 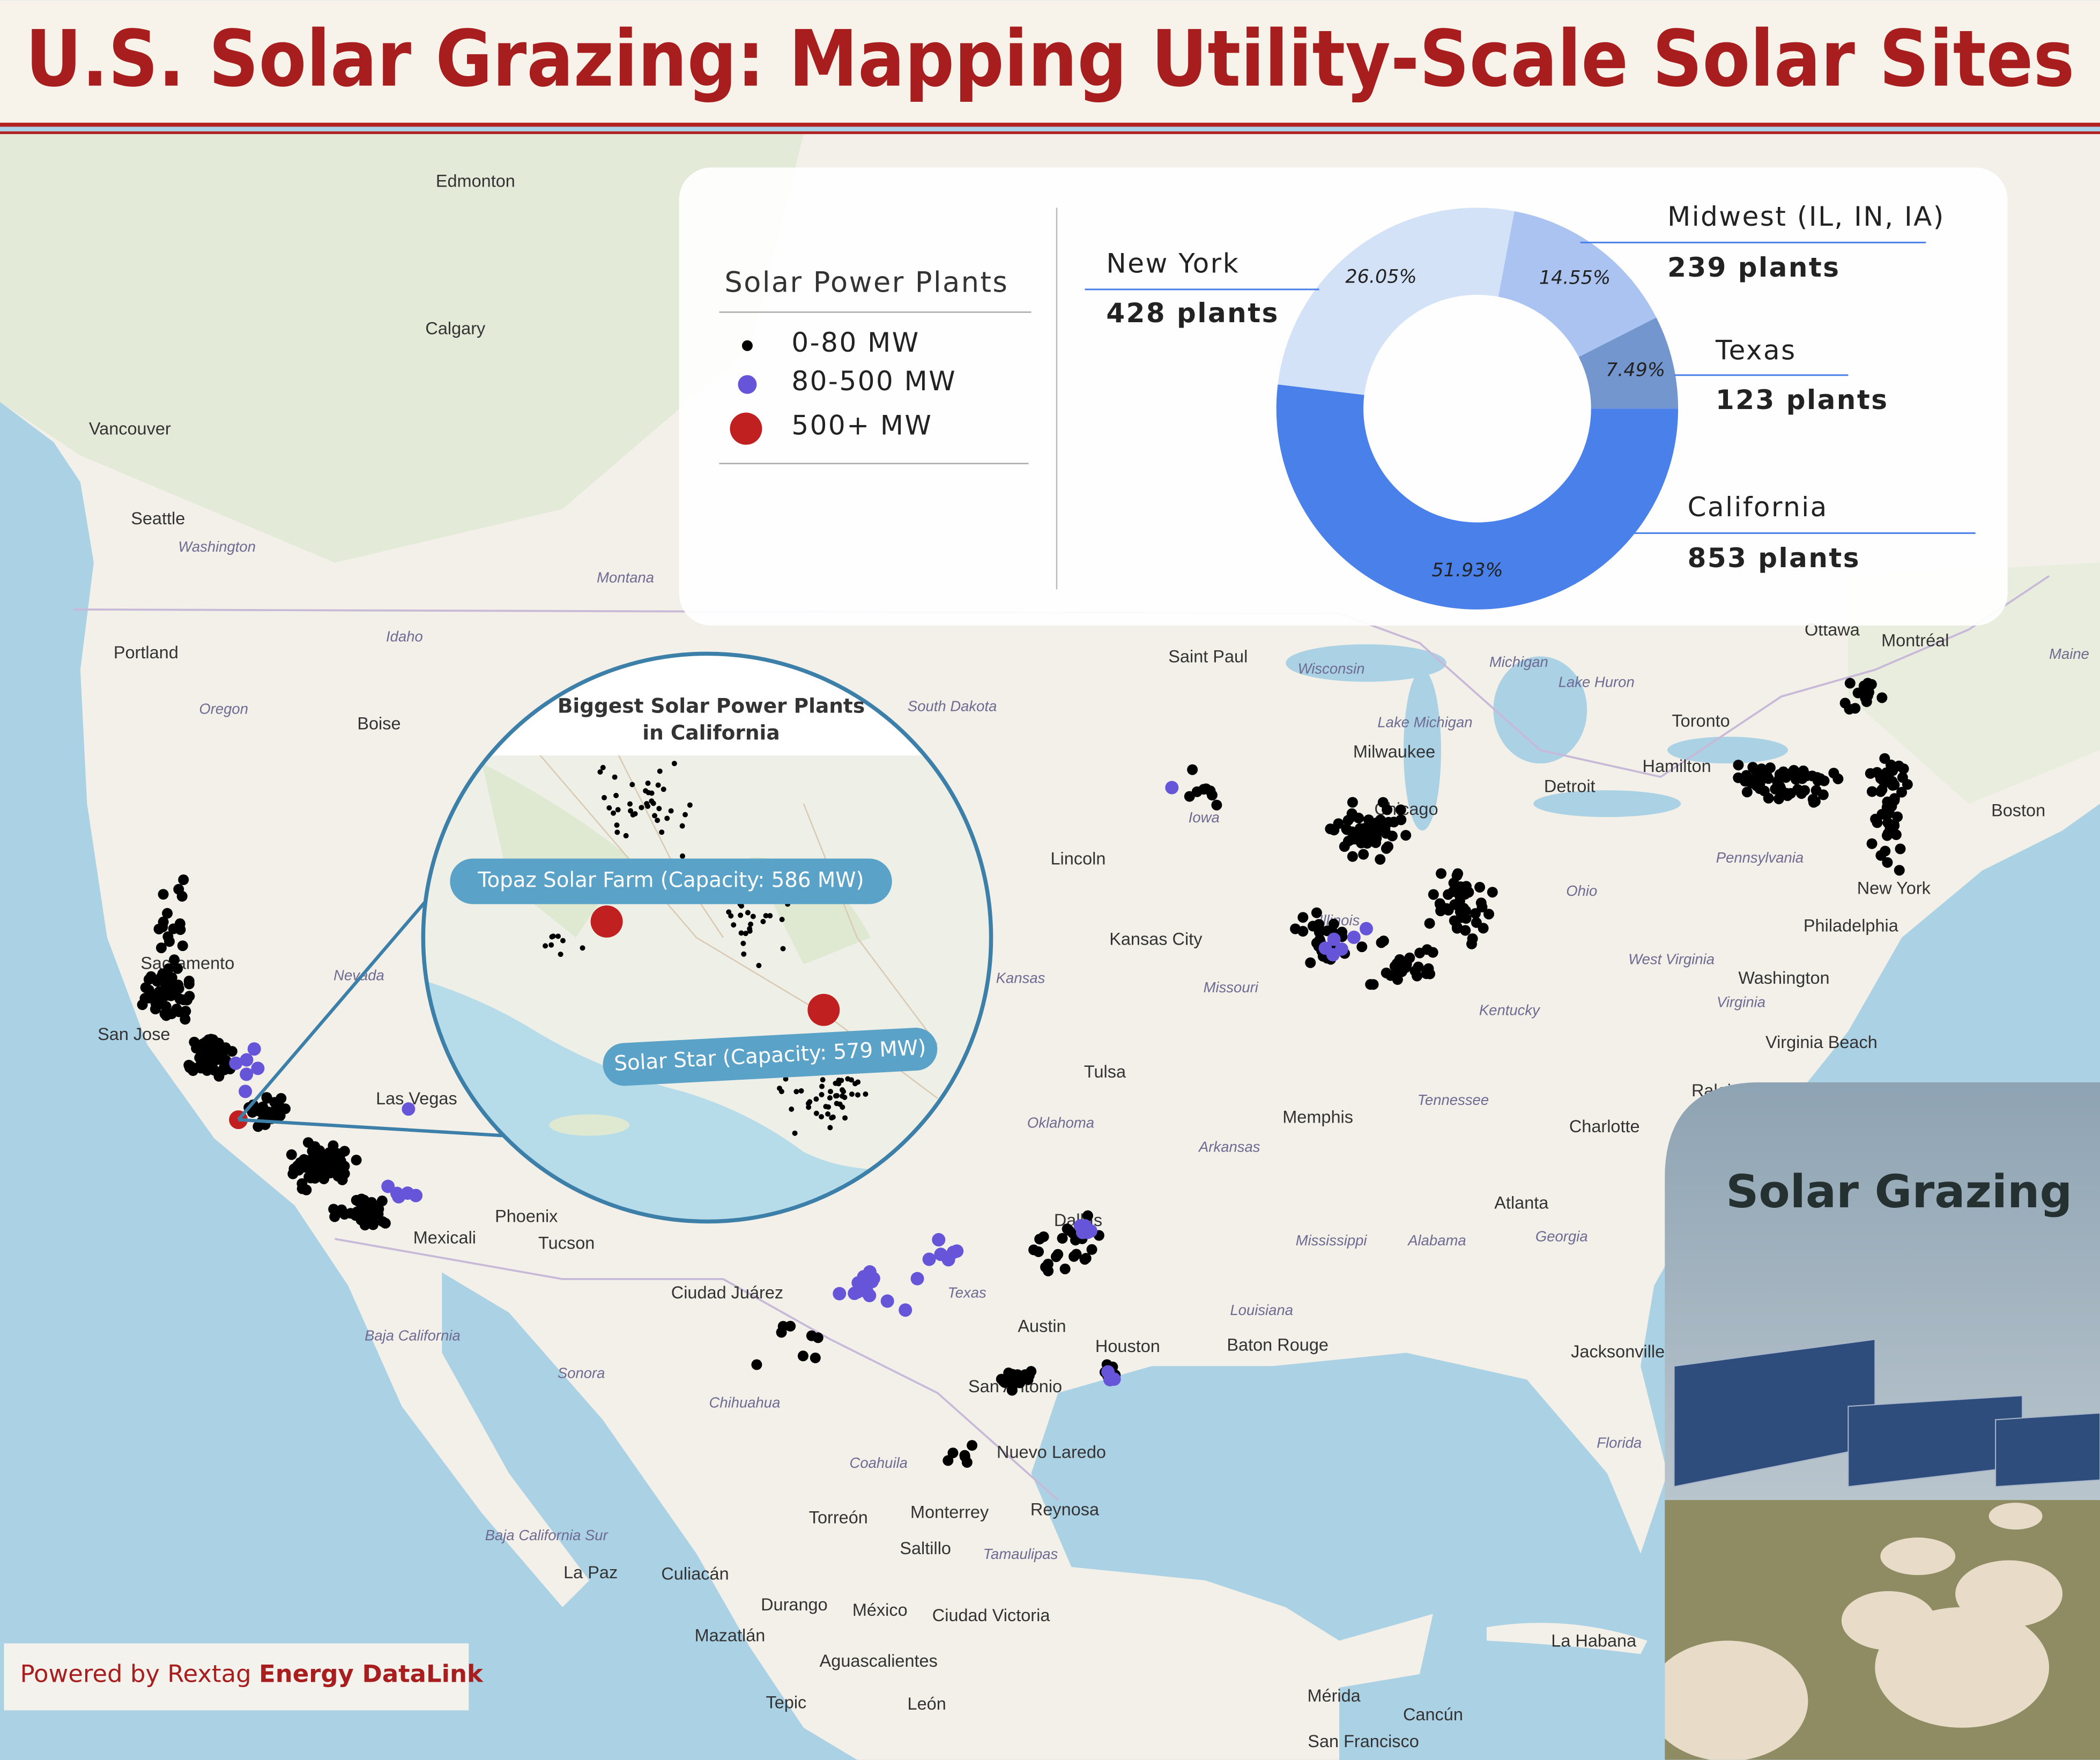 I want to click on region-name: Midwest (IL, IN, IA), so click(x=1806, y=216).